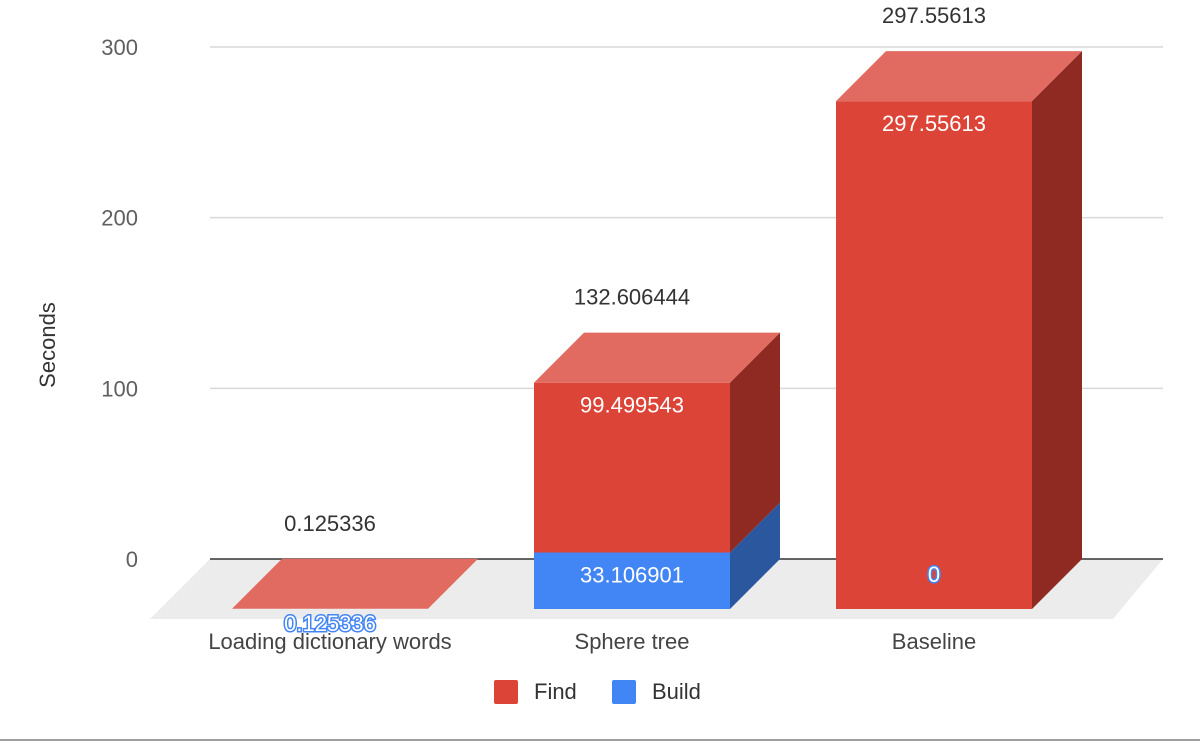 Image resolution: width=1200 pixels, height=747 pixels. I want to click on x-category-label: Loading dictionary words, so click(329, 641).